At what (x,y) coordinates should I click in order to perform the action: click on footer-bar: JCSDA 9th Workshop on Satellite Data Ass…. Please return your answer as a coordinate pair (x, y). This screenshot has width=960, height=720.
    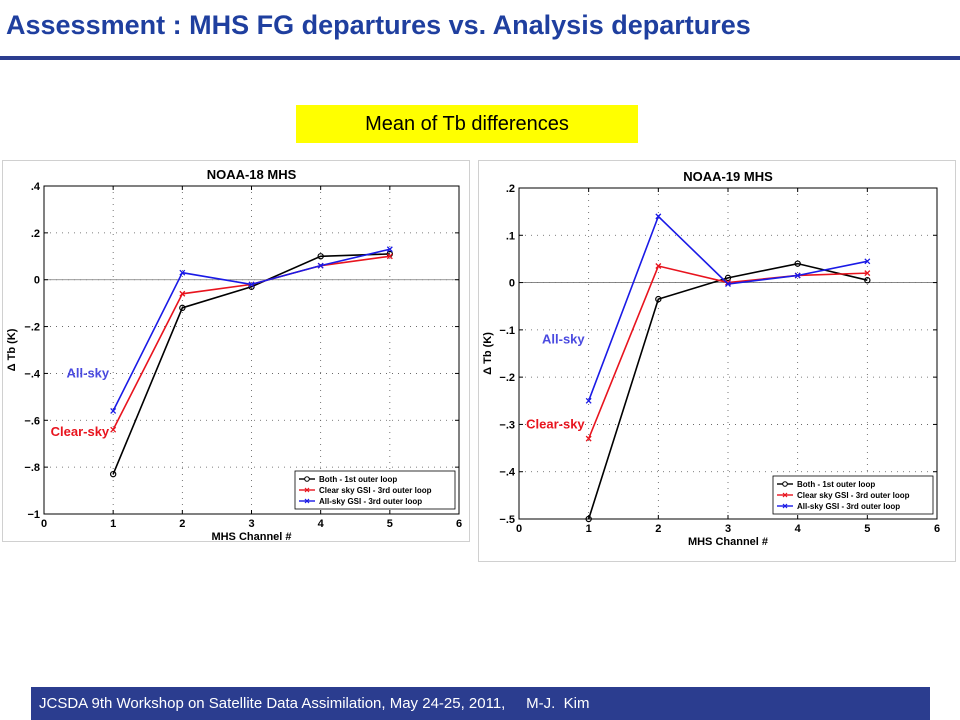
    Looking at the image, I should click on (480, 703).